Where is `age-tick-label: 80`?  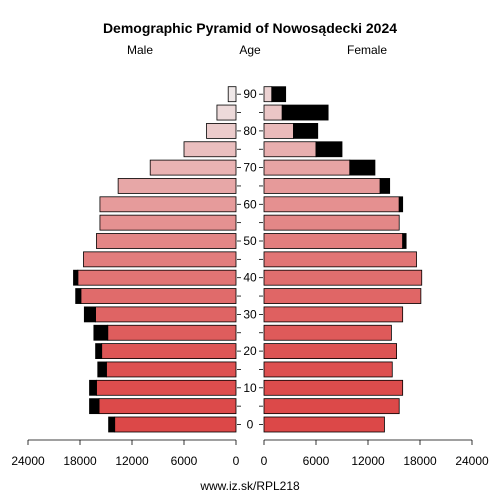
age-tick-label: 80 is located at coordinates (250, 131).